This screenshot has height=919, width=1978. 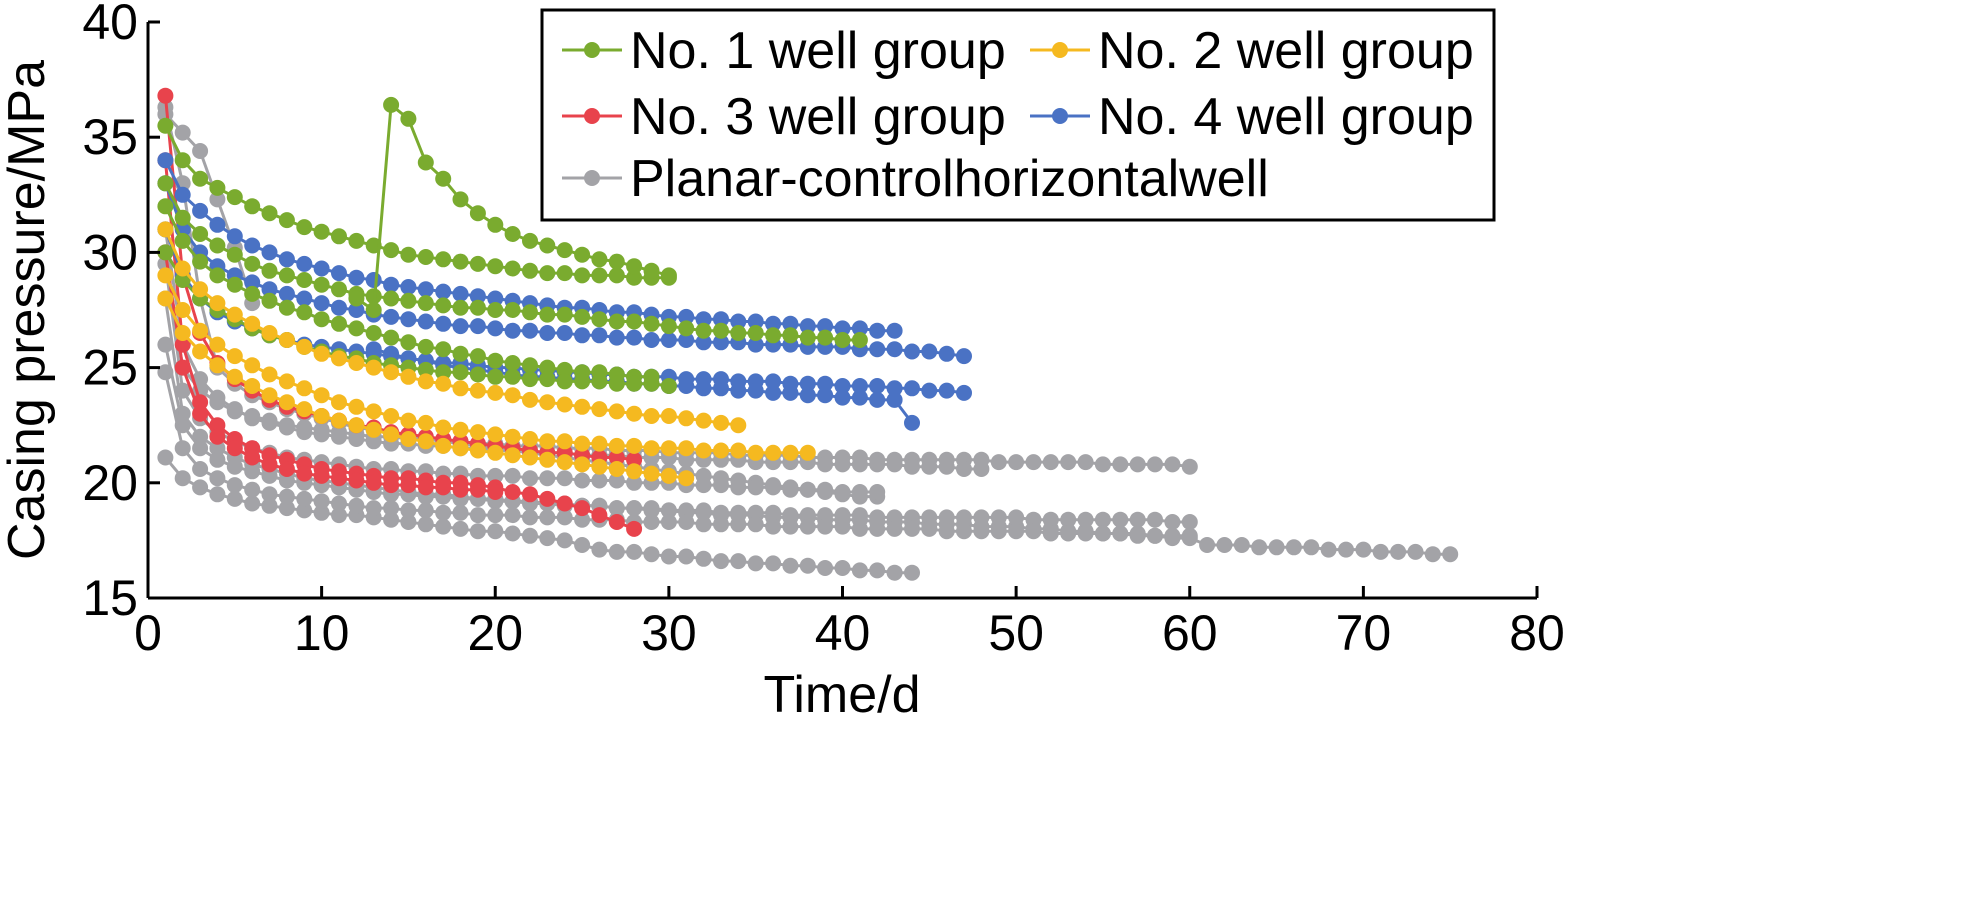 I want to click on legend-label: No. 1 well group, so click(x=818, y=51).